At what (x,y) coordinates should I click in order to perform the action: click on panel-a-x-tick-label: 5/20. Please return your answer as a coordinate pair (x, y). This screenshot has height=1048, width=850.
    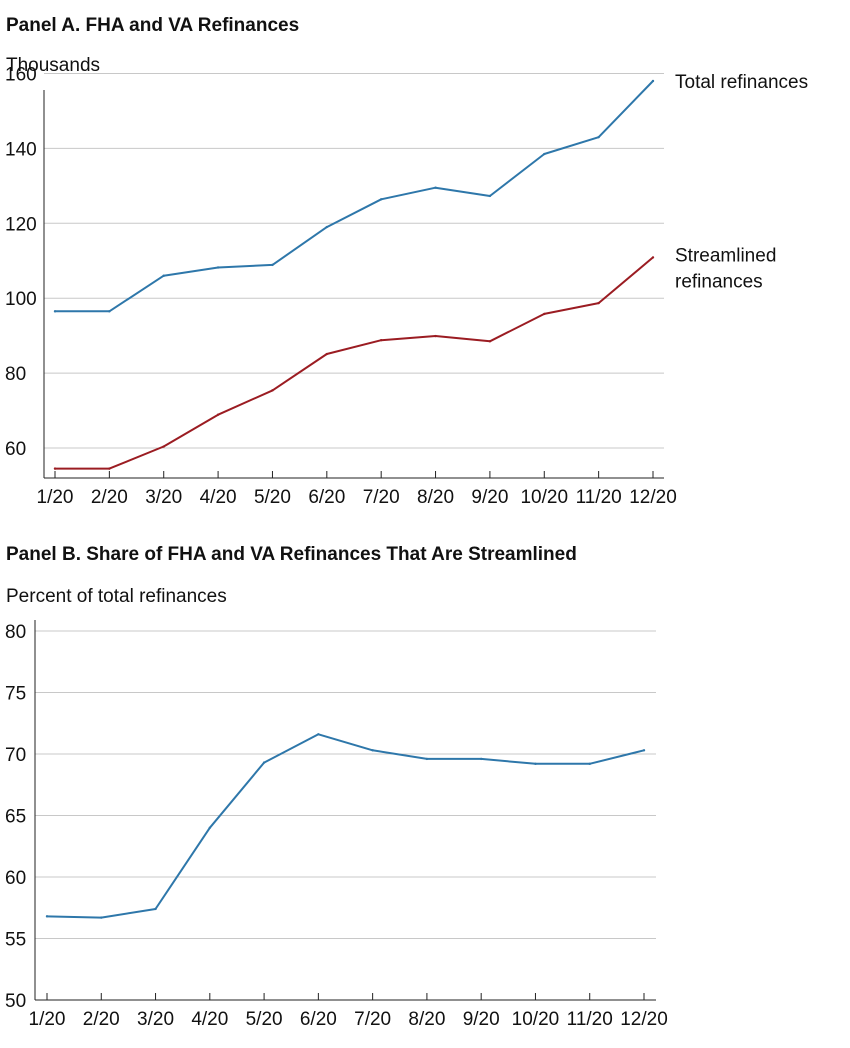
    Looking at the image, I should click on (272, 497).